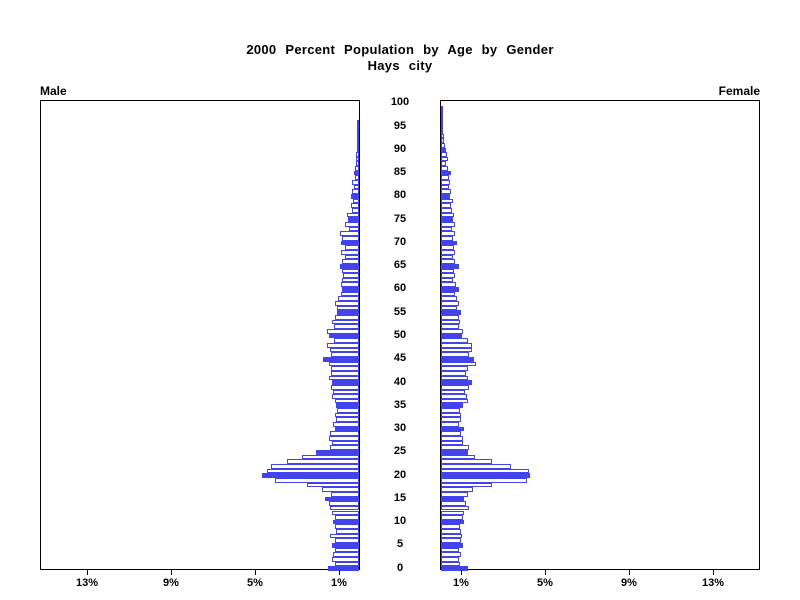 Image resolution: width=800 pixels, height=600 pixels. Describe the element at coordinates (400, 172) in the screenshot. I see `age-axis-label-85: 85` at that location.